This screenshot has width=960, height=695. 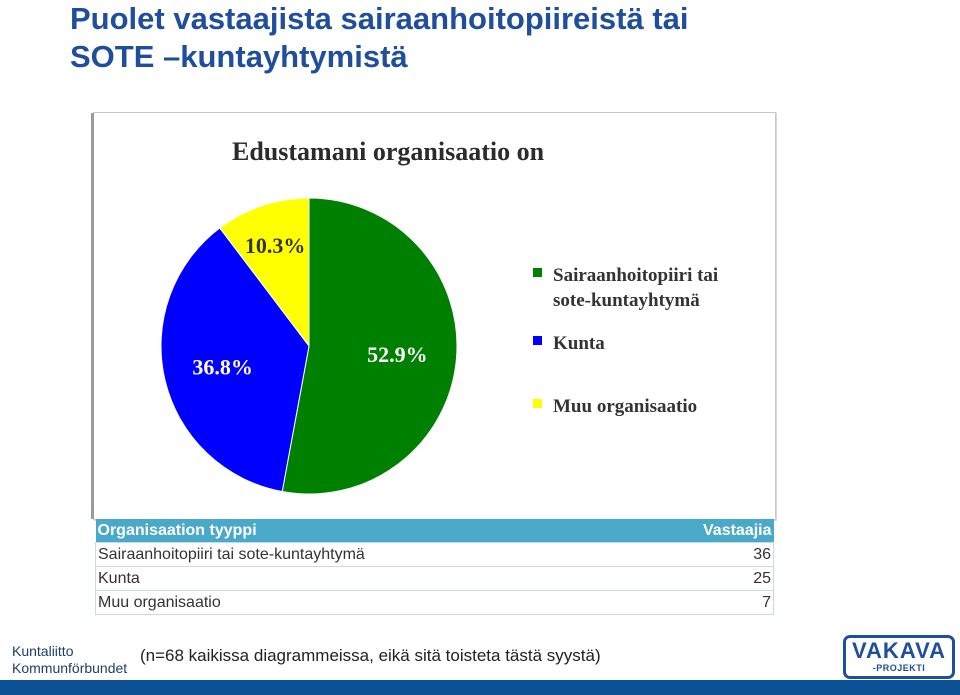 What do you see at coordinates (362, 578) in the screenshot?
I see `table-cell-label: Kunta` at bounding box center [362, 578].